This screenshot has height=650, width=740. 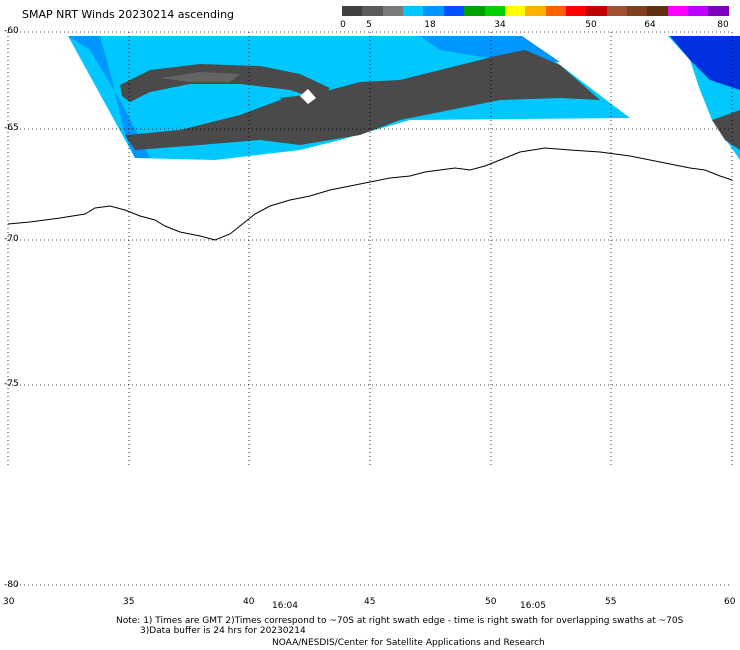 I want to click on gray-wind-band-main, so click(x=362, y=100).